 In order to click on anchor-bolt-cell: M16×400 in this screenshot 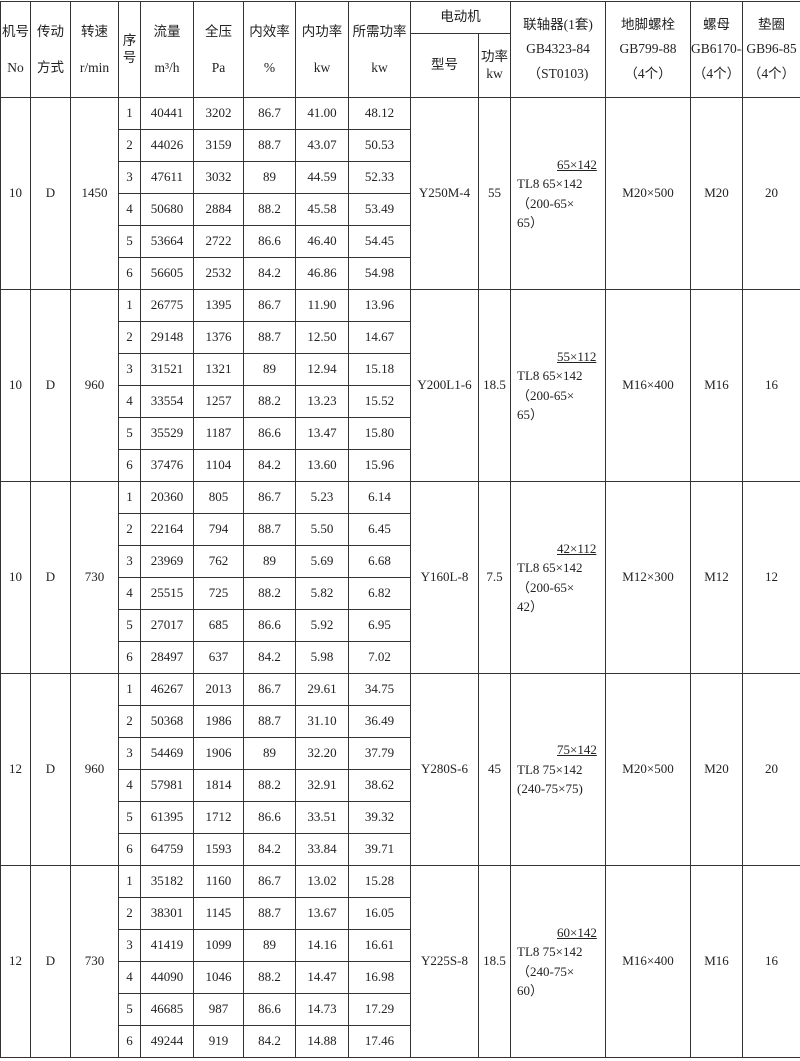, I will do `click(648, 386)`.